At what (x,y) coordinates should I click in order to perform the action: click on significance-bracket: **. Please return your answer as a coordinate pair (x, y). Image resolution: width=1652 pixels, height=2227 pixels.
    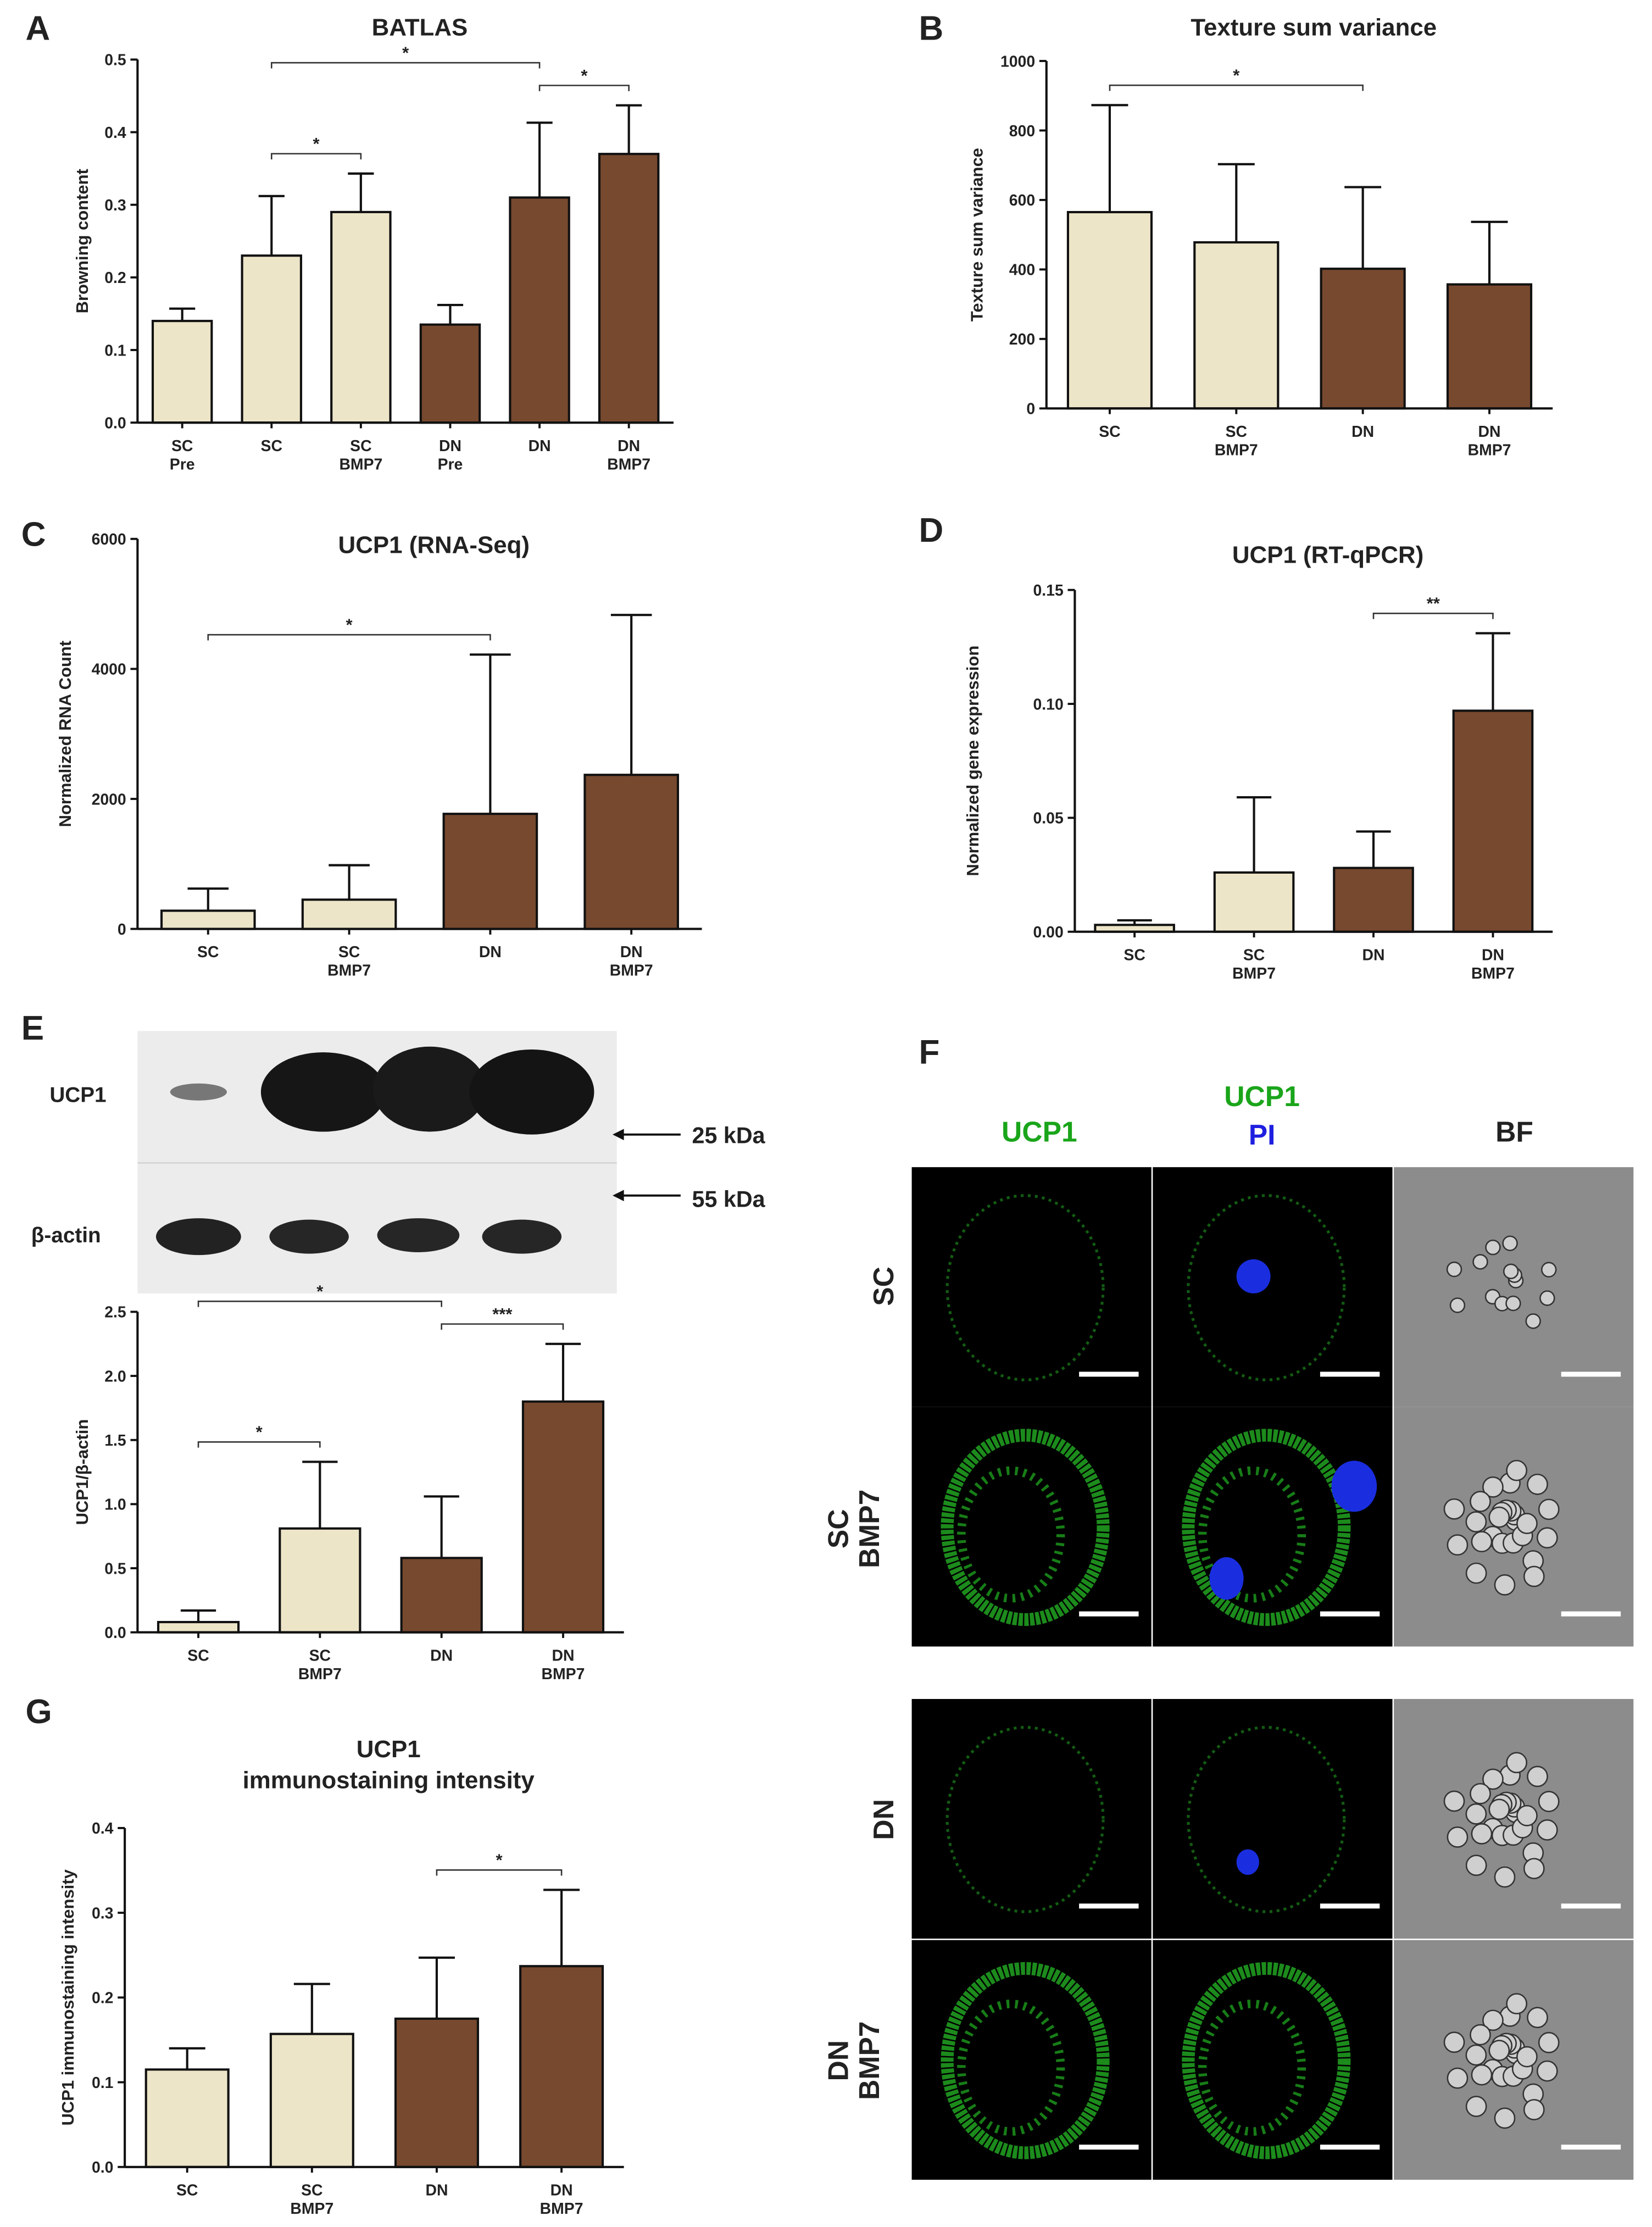
    Looking at the image, I should click on (1433, 606).